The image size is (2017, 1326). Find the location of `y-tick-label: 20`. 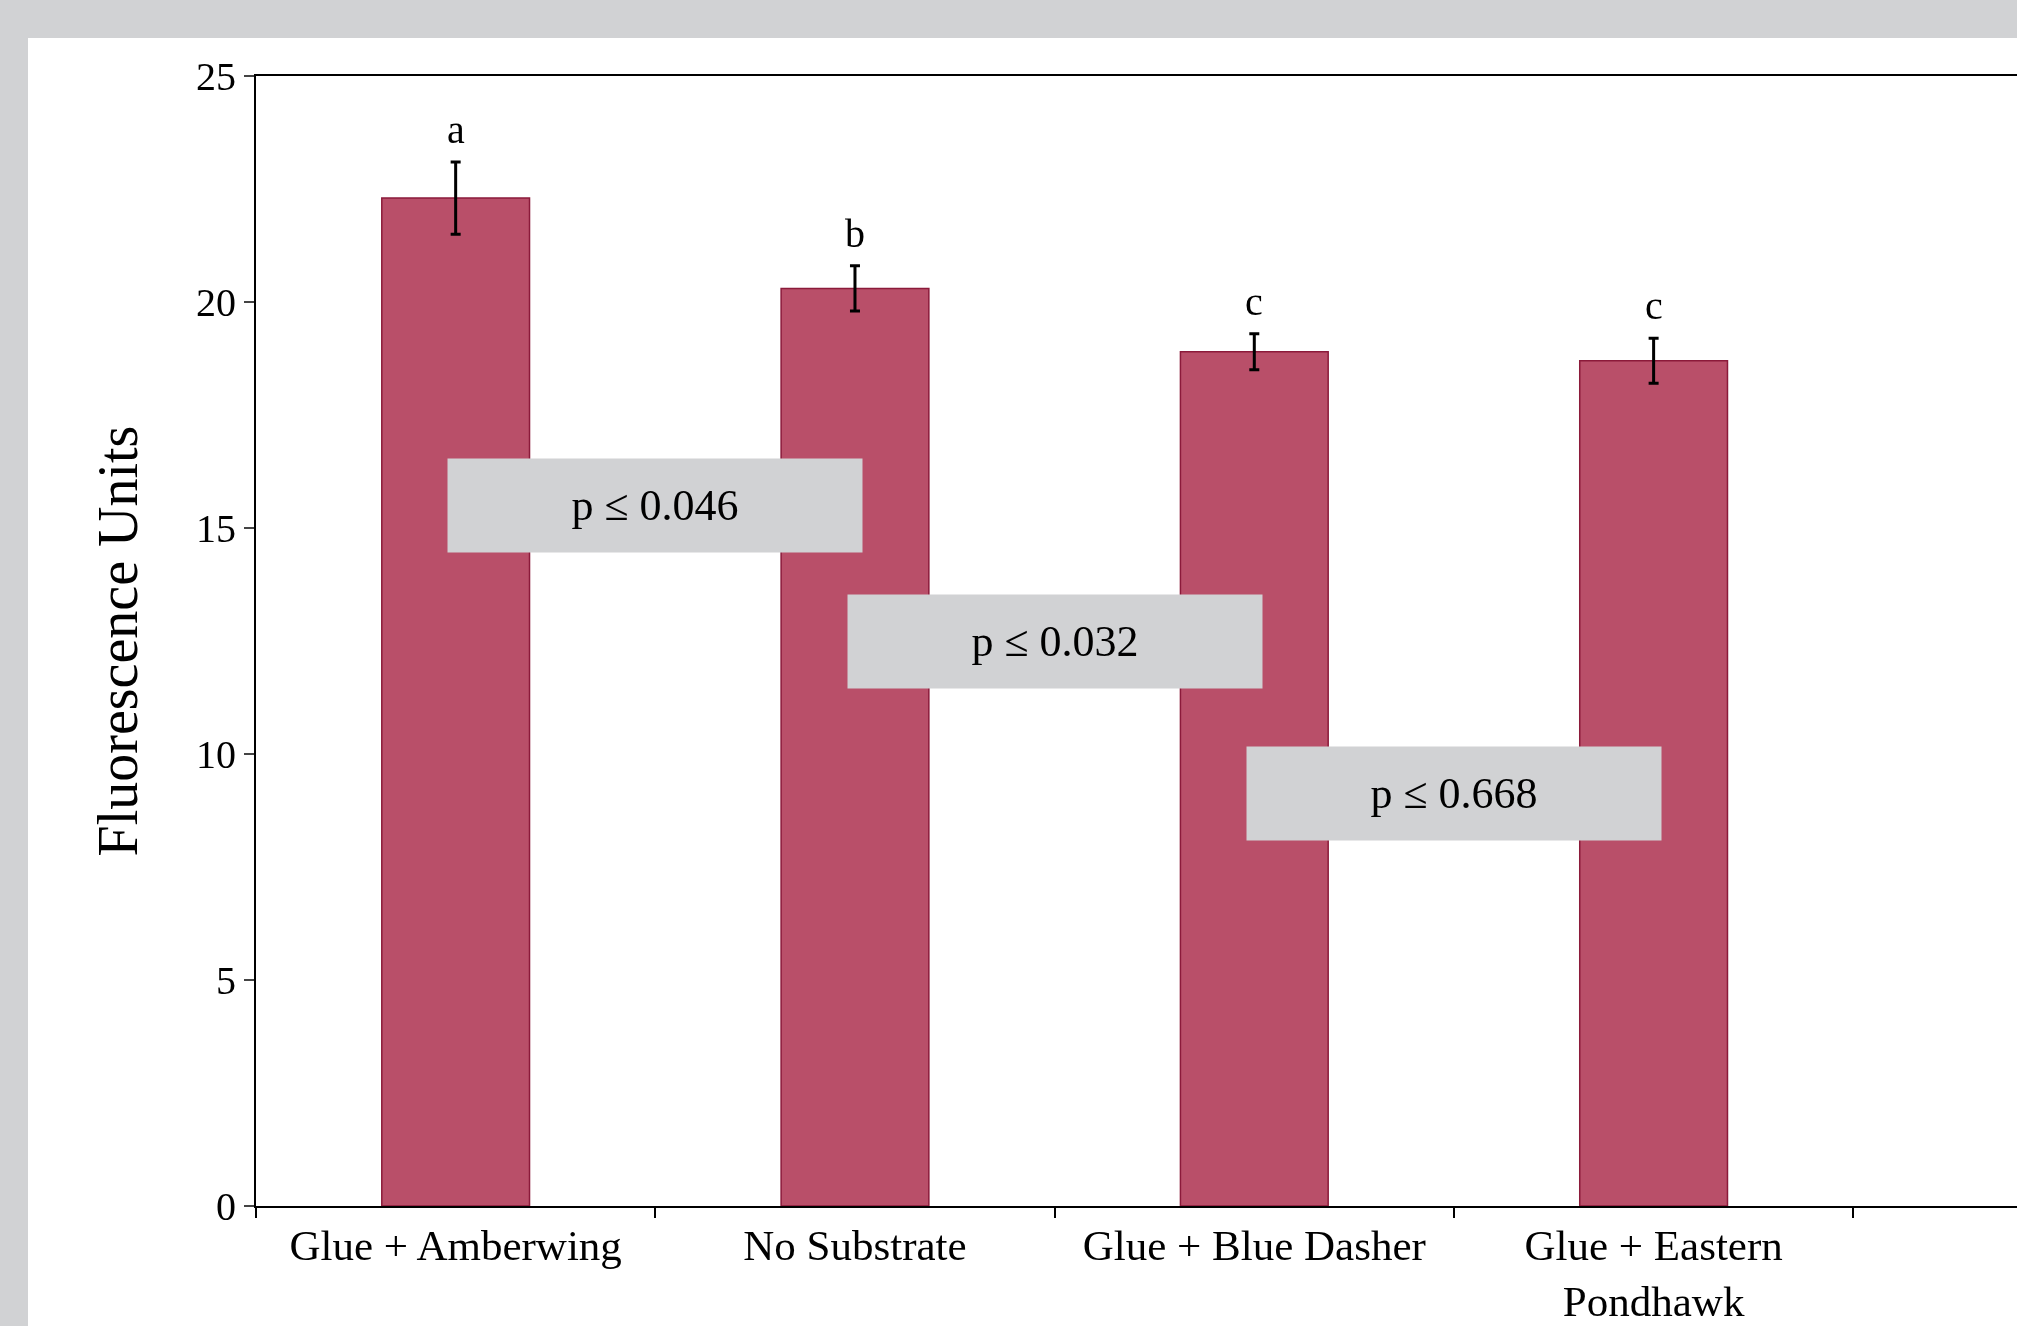

y-tick-label: 20 is located at coordinates (216, 302).